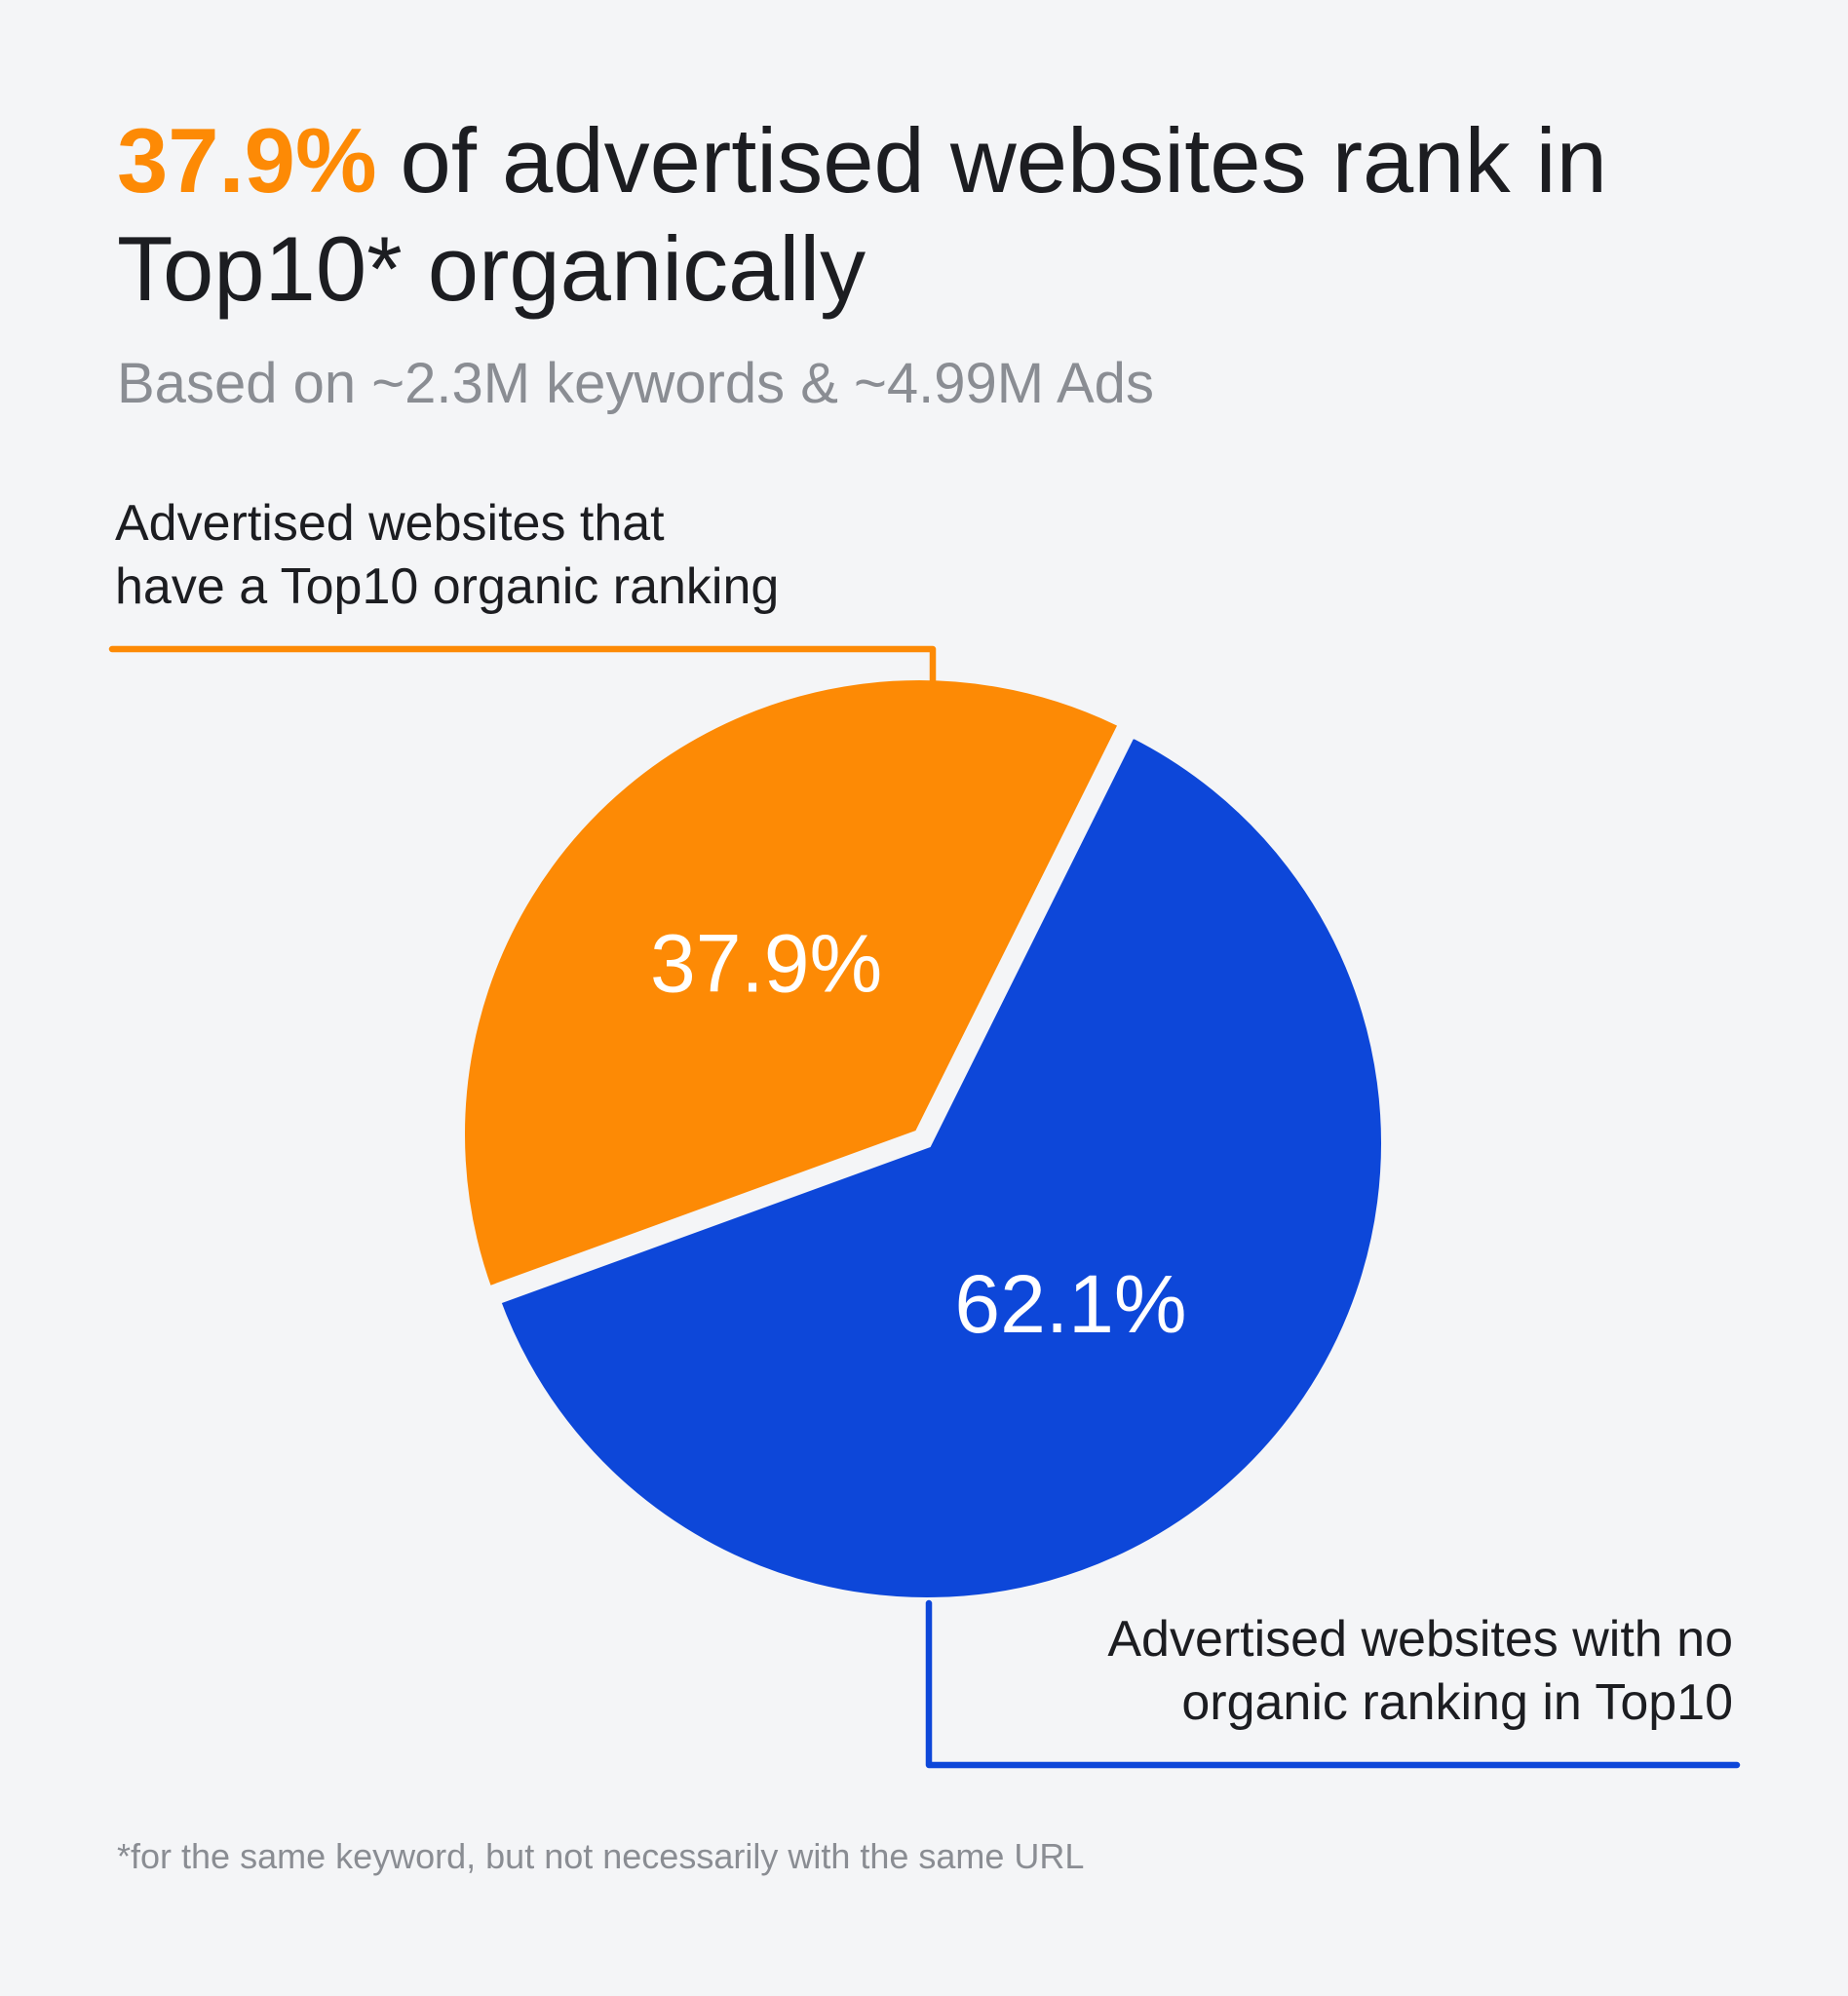 This screenshot has height=1996, width=1848. I want to click on subtitle: Based on ~2.3M keywords & ~4.99M Ads, so click(635, 383).